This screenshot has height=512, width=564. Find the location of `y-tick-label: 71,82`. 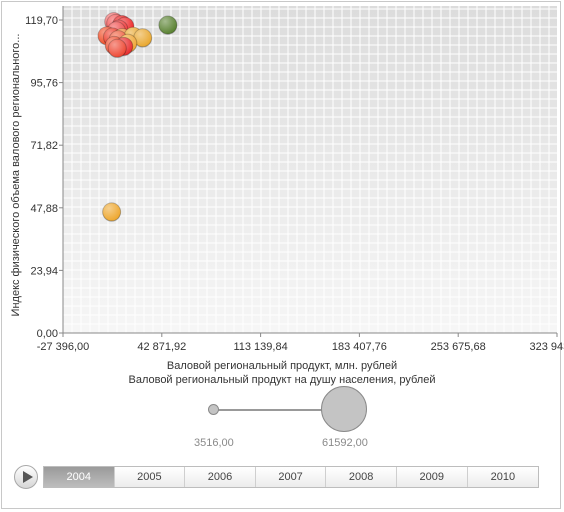

y-tick-label: 71,82 is located at coordinates (44, 146).